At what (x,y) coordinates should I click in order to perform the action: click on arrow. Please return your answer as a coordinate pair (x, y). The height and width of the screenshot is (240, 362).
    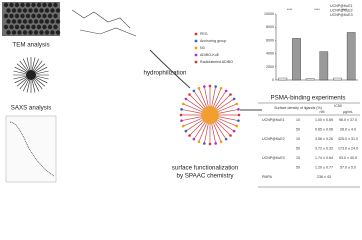
    Looking at the image, I should click on (170, 69).